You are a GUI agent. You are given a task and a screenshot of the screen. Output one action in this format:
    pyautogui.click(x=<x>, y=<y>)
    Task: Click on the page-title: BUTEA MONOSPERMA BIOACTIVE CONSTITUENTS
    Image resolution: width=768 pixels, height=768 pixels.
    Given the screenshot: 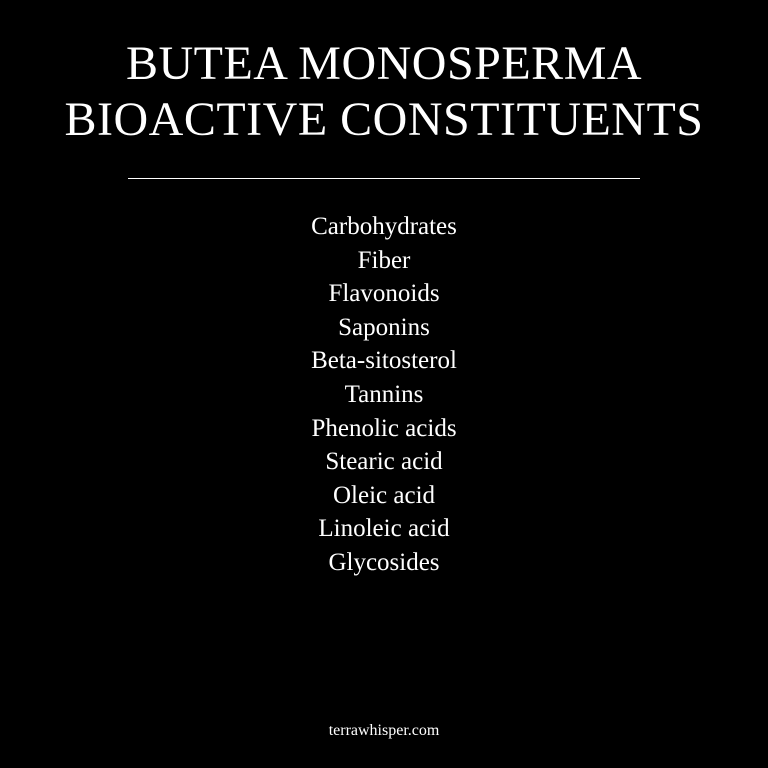 What is the action you would take?
    pyautogui.click(x=384, y=92)
    